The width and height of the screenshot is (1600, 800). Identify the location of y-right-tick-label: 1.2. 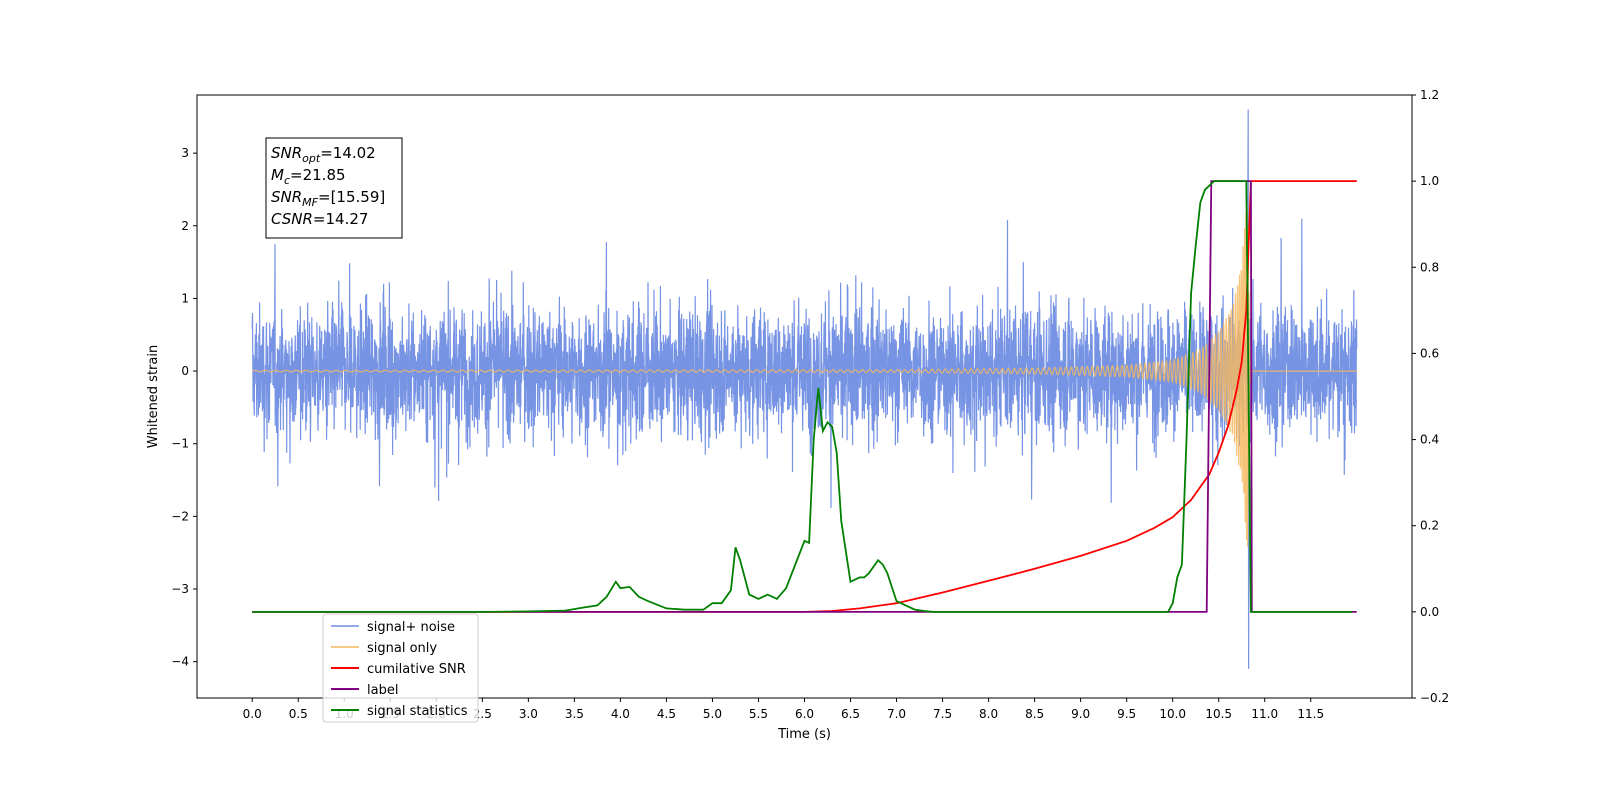
(1429, 95).